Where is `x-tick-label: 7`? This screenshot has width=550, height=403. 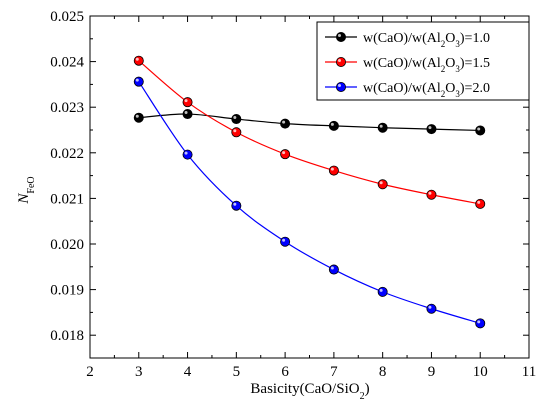 x-tick-label: 7 is located at coordinates (334, 372).